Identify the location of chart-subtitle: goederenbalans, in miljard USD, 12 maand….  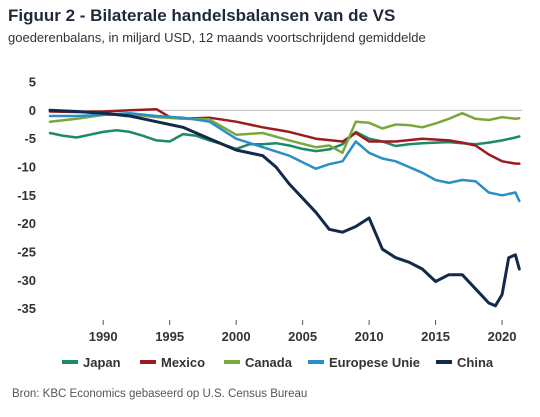
(217, 37).